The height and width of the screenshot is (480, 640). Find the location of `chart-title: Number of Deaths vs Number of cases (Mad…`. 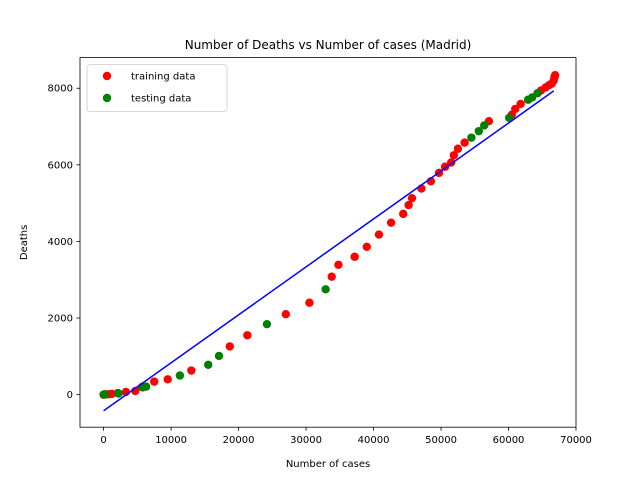

chart-title: Number of Deaths vs Number of cases (Mad… is located at coordinates (328, 45).